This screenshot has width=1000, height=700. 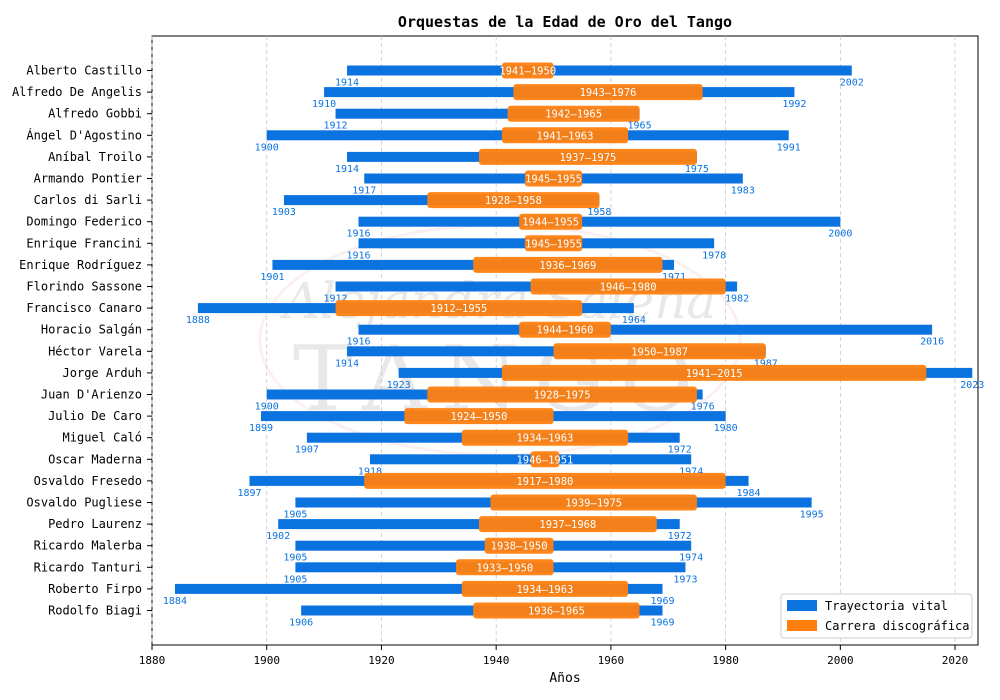 I want to click on y-tick-label: Enrique Francini, so click(x=84, y=243).